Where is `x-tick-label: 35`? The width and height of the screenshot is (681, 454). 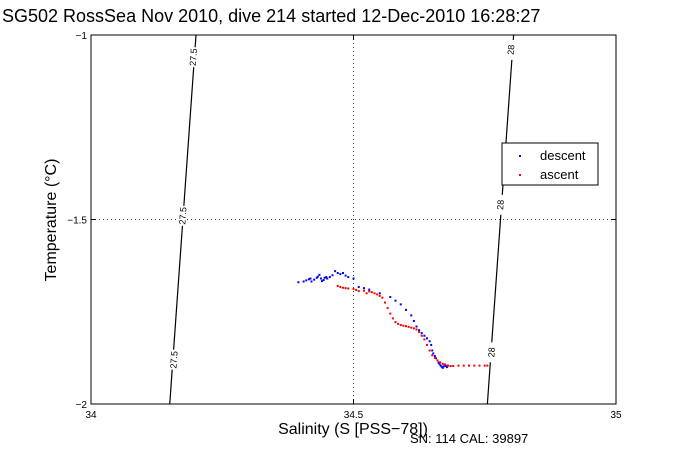
x-tick-label: 35 is located at coordinates (616, 415).